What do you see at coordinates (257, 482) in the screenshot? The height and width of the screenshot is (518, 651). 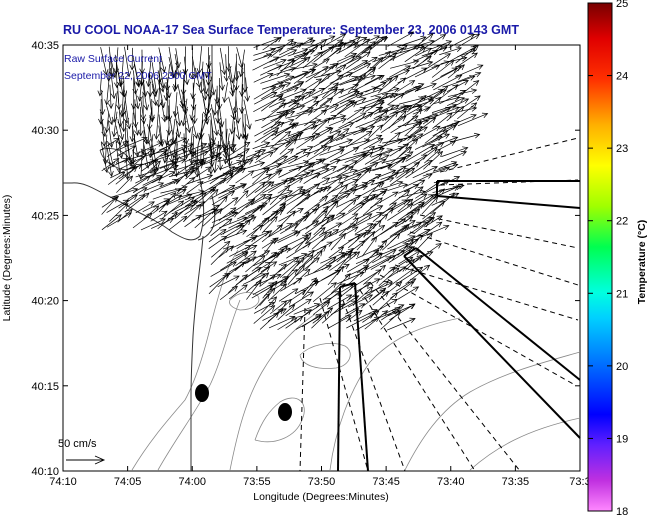 I see `x-tick-label: 73:55` at bounding box center [257, 482].